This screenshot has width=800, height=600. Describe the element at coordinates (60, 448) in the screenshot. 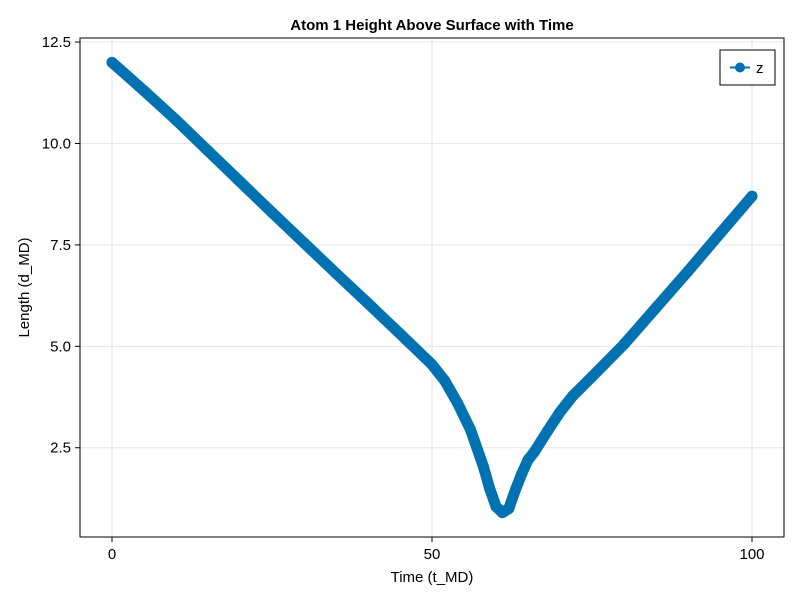

I see `y-tick-label: 2.5` at that location.